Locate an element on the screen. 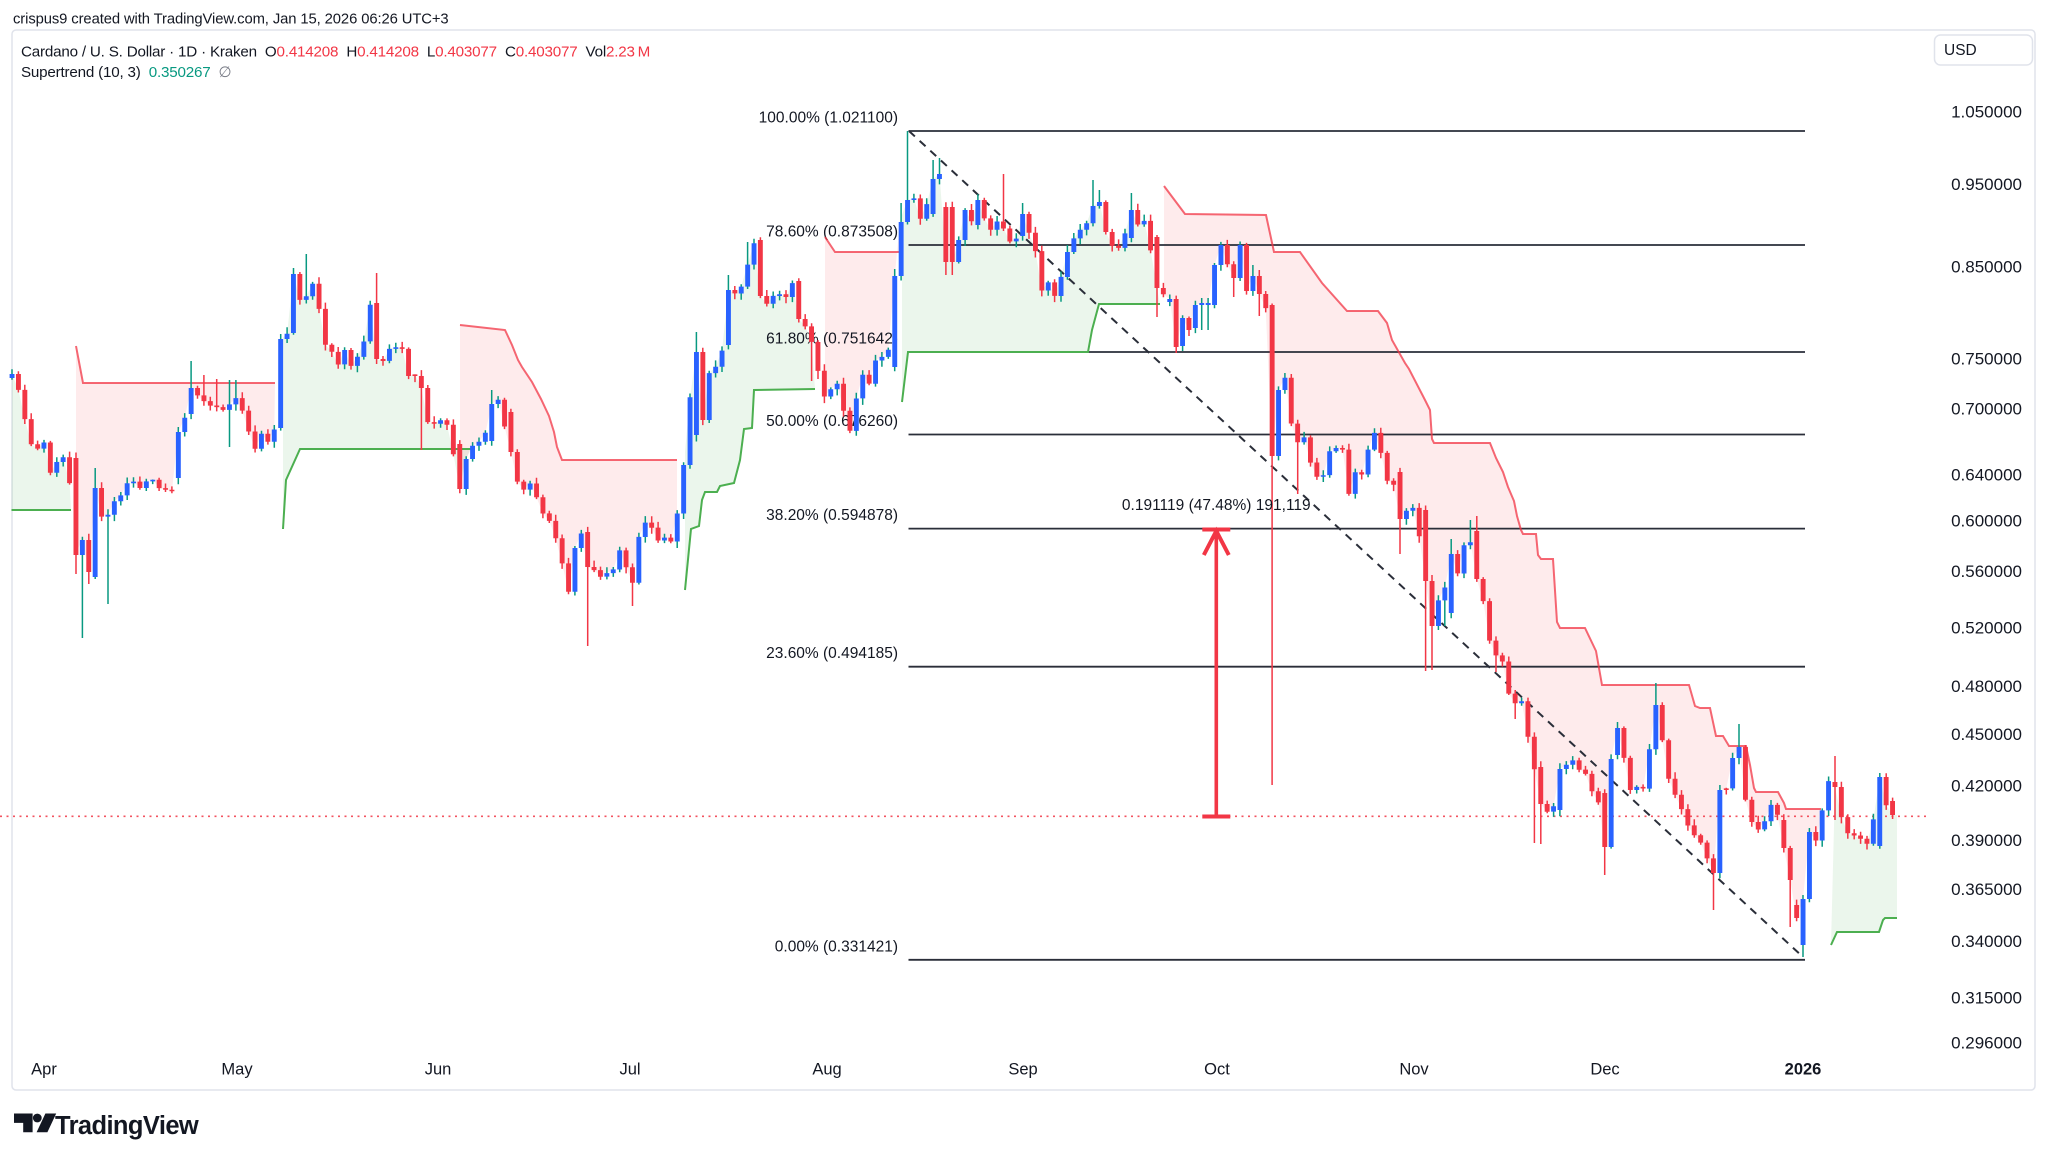 This screenshot has width=2048, height=1159. svg-text: 0.700000 is located at coordinates (1986, 409).